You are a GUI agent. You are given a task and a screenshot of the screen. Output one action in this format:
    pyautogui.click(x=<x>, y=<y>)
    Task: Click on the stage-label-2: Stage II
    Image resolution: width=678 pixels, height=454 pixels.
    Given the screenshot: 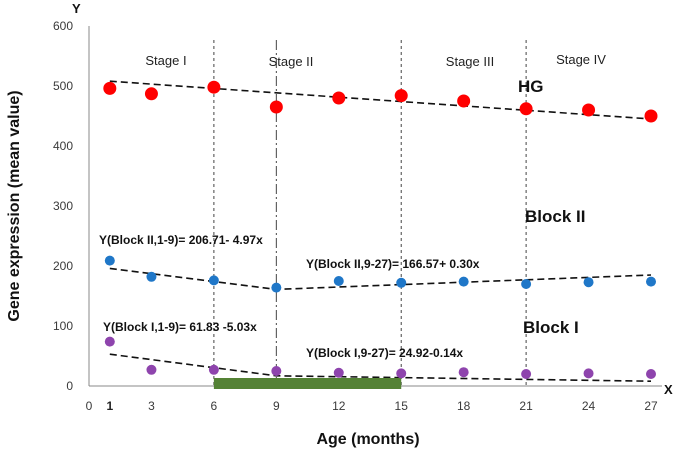 What is the action you would take?
    pyautogui.click(x=291, y=61)
    